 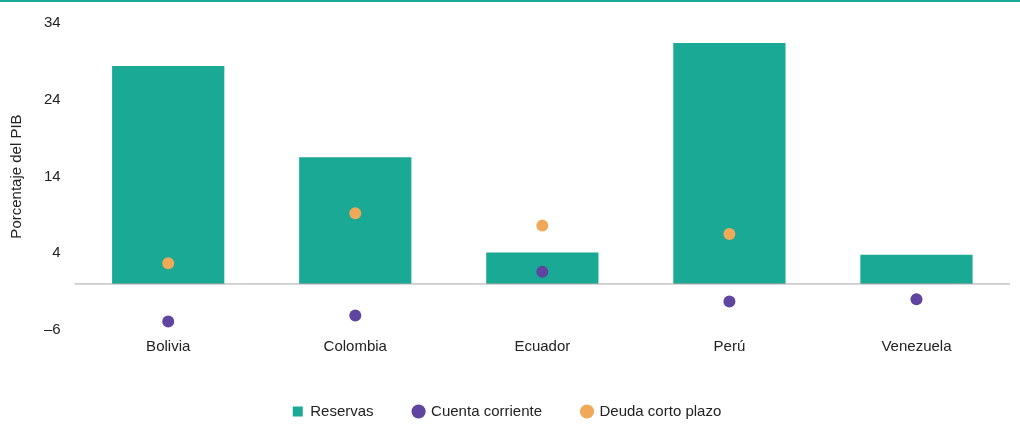 What do you see at coordinates (660, 410) in the screenshot?
I see `legend-label: Deuda corto plazo` at bounding box center [660, 410].